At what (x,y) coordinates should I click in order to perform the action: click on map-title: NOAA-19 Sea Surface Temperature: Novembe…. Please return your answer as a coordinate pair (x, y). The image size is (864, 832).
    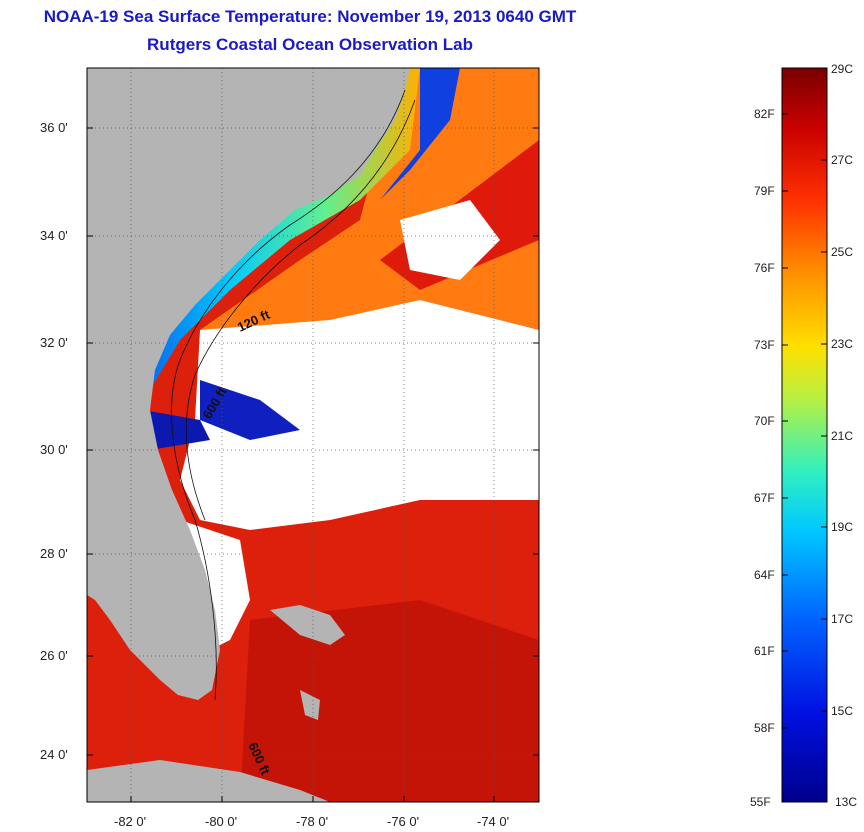
    Looking at the image, I should click on (310, 16).